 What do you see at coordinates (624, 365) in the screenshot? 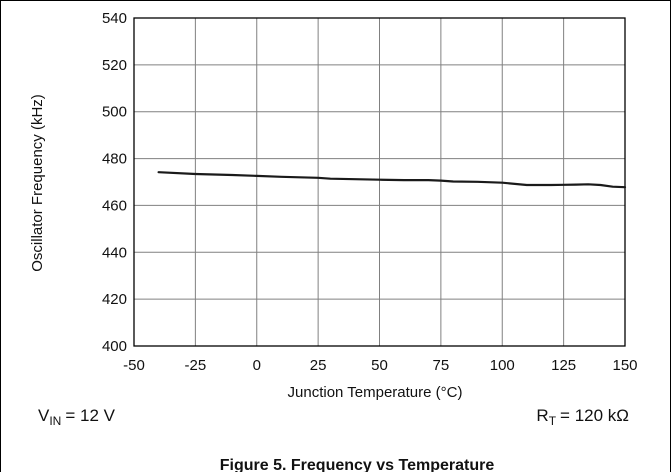
I see `x-tick-label: 150` at bounding box center [624, 365].